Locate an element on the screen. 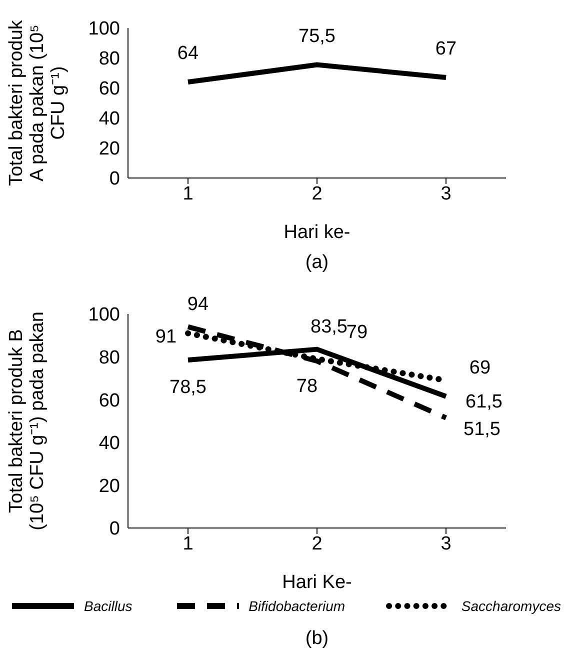  data-label: 64 is located at coordinates (188, 53).